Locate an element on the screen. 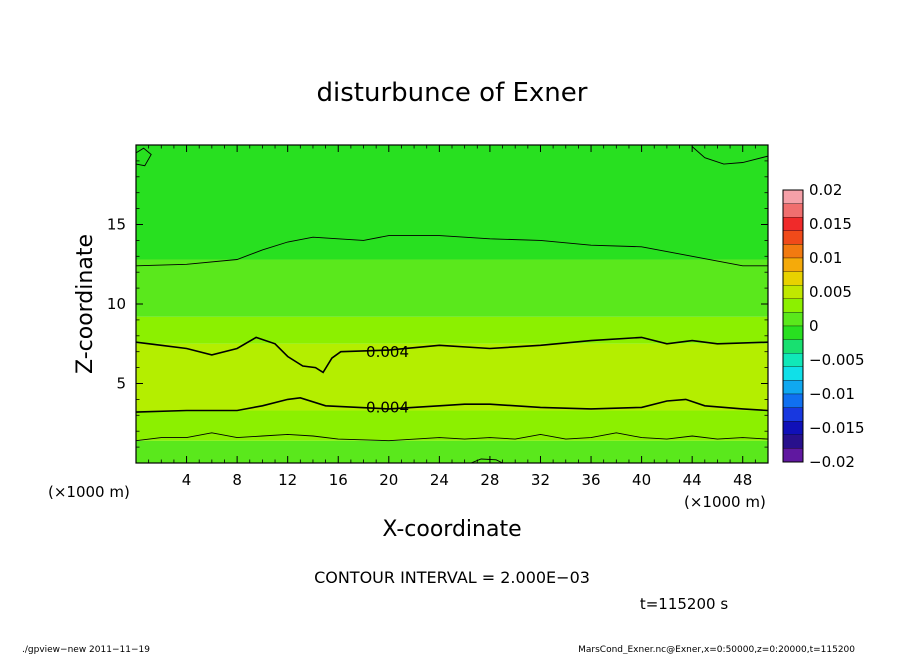 The width and height of the screenshot is (904, 654). colorbar-label-1: 0.015 is located at coordinates (830, 224).